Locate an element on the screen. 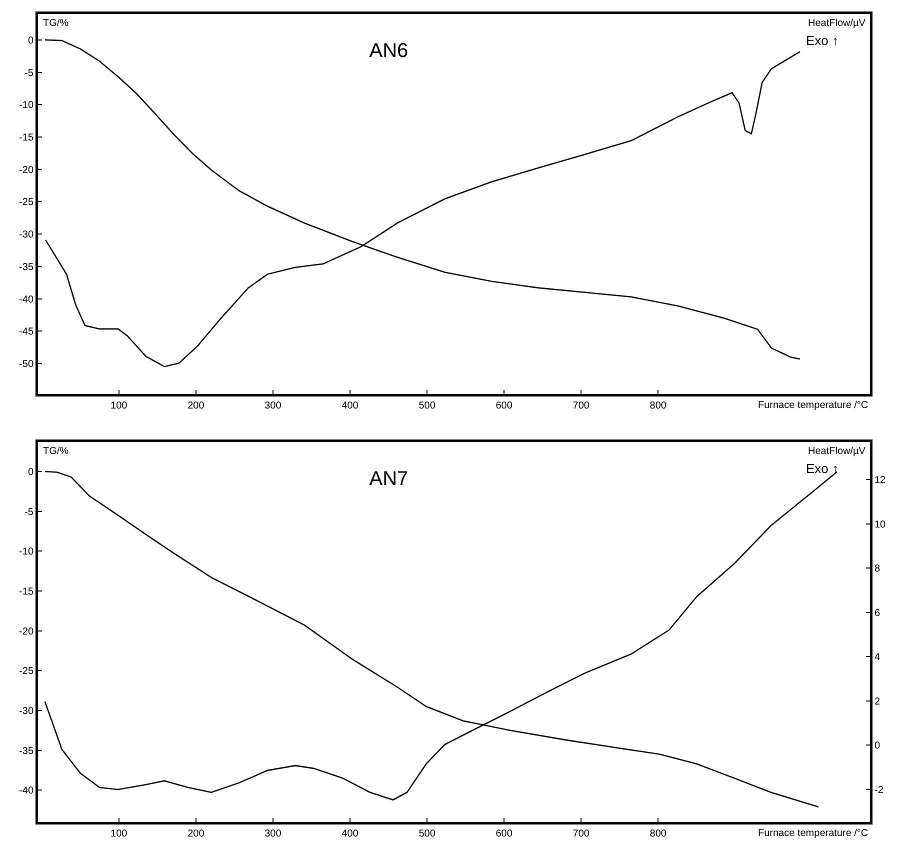 Image resolution: width=904 pixels, height=857 pixels. y-tick-label: -45 is located at coordinates (26, 332).